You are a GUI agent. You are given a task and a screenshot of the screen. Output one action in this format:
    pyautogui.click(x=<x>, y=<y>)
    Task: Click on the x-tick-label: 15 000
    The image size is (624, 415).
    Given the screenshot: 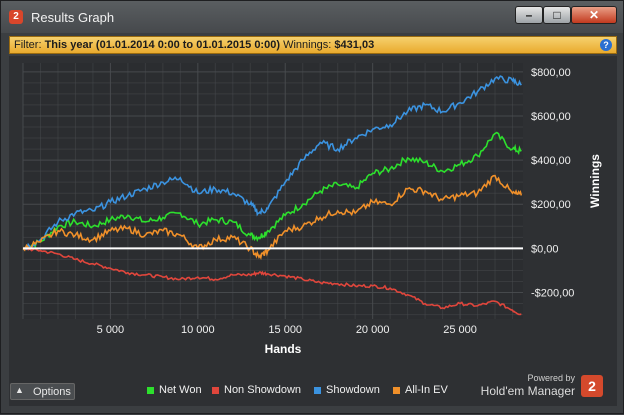 What is the action you would take?
    pyautogui.click(x=285, y=330)
    